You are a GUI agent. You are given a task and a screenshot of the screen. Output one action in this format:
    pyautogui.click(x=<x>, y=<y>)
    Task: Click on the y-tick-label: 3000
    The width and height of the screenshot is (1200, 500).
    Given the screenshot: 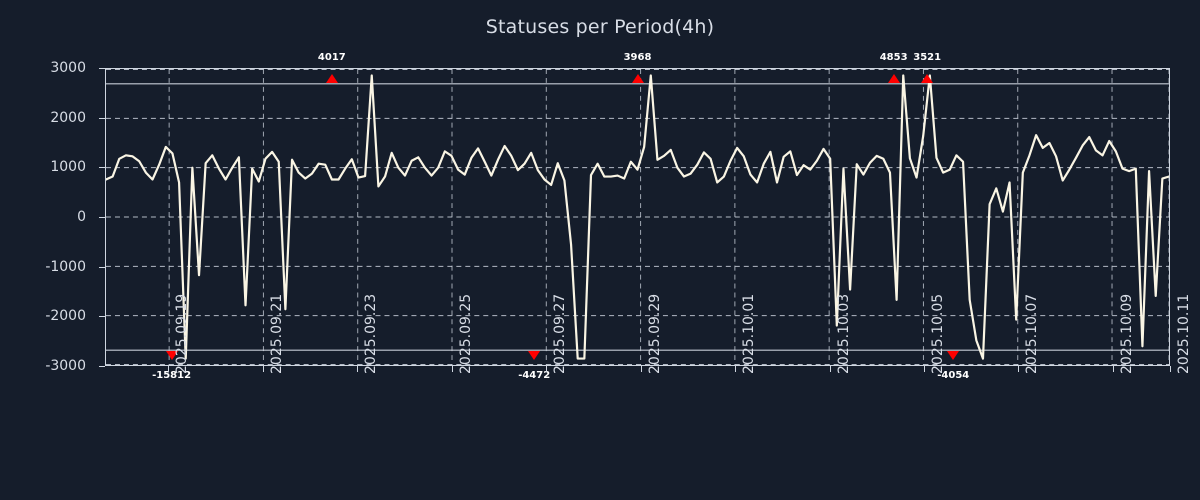 What is the action you would take?
    pyautogui.click(x=68, y=68)
    